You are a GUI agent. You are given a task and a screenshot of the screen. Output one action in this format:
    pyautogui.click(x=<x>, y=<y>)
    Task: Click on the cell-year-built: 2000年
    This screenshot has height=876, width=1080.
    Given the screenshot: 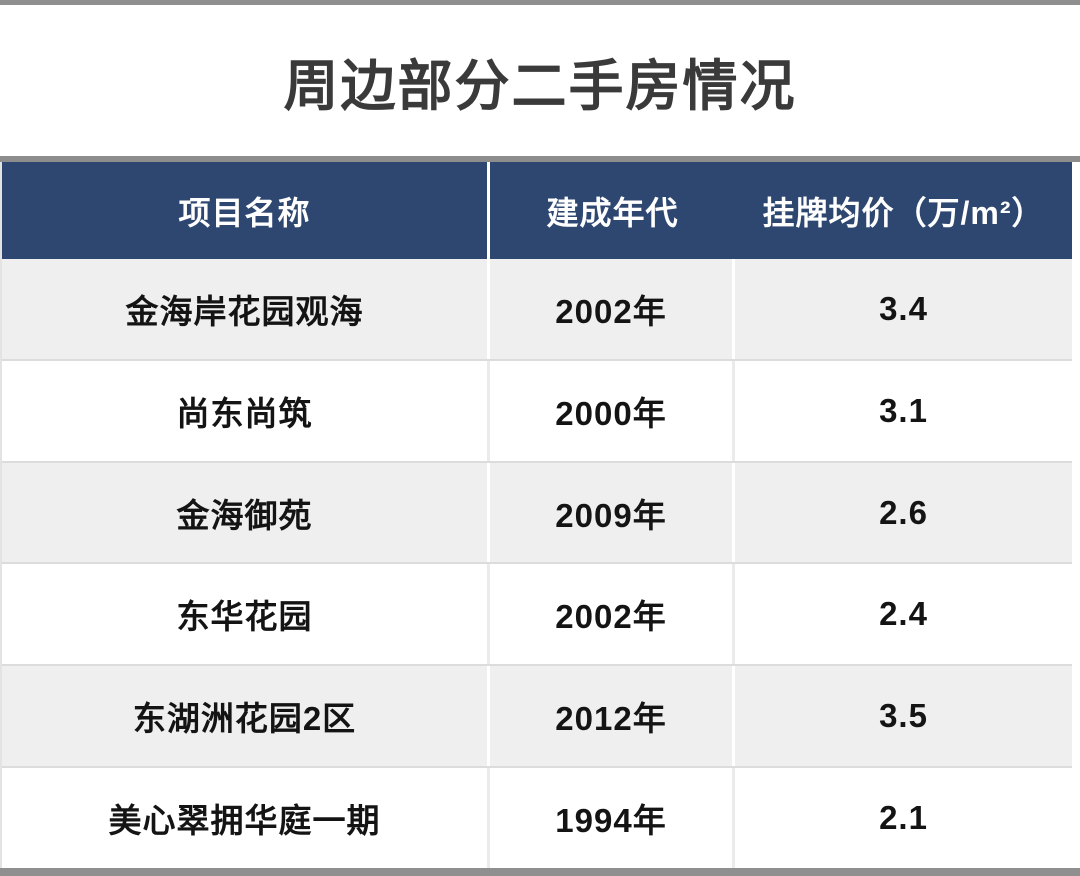 What is the action you would take?
    pyautogui.click(x=612, y=410)
    